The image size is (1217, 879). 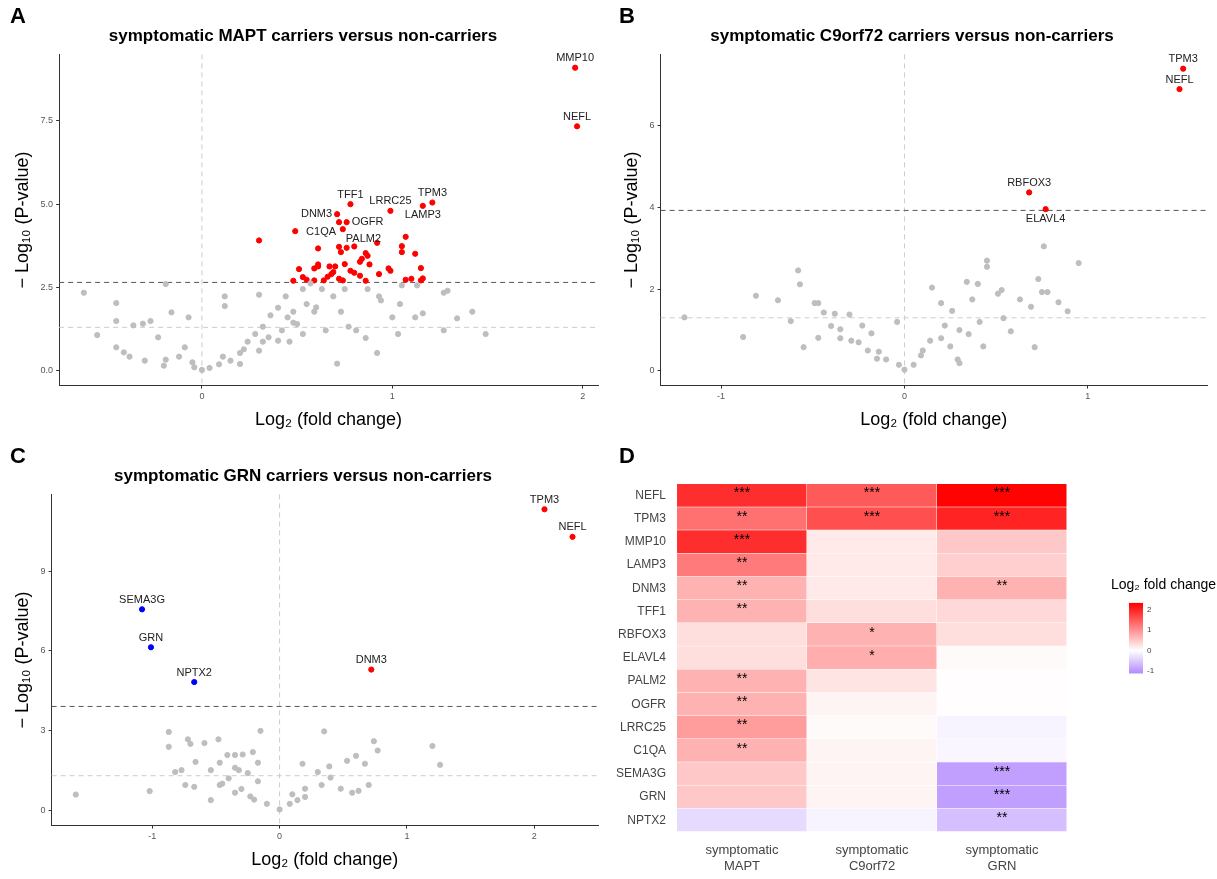 I want to click on y-tick-label: 0.0, so click(x=47, y=370).